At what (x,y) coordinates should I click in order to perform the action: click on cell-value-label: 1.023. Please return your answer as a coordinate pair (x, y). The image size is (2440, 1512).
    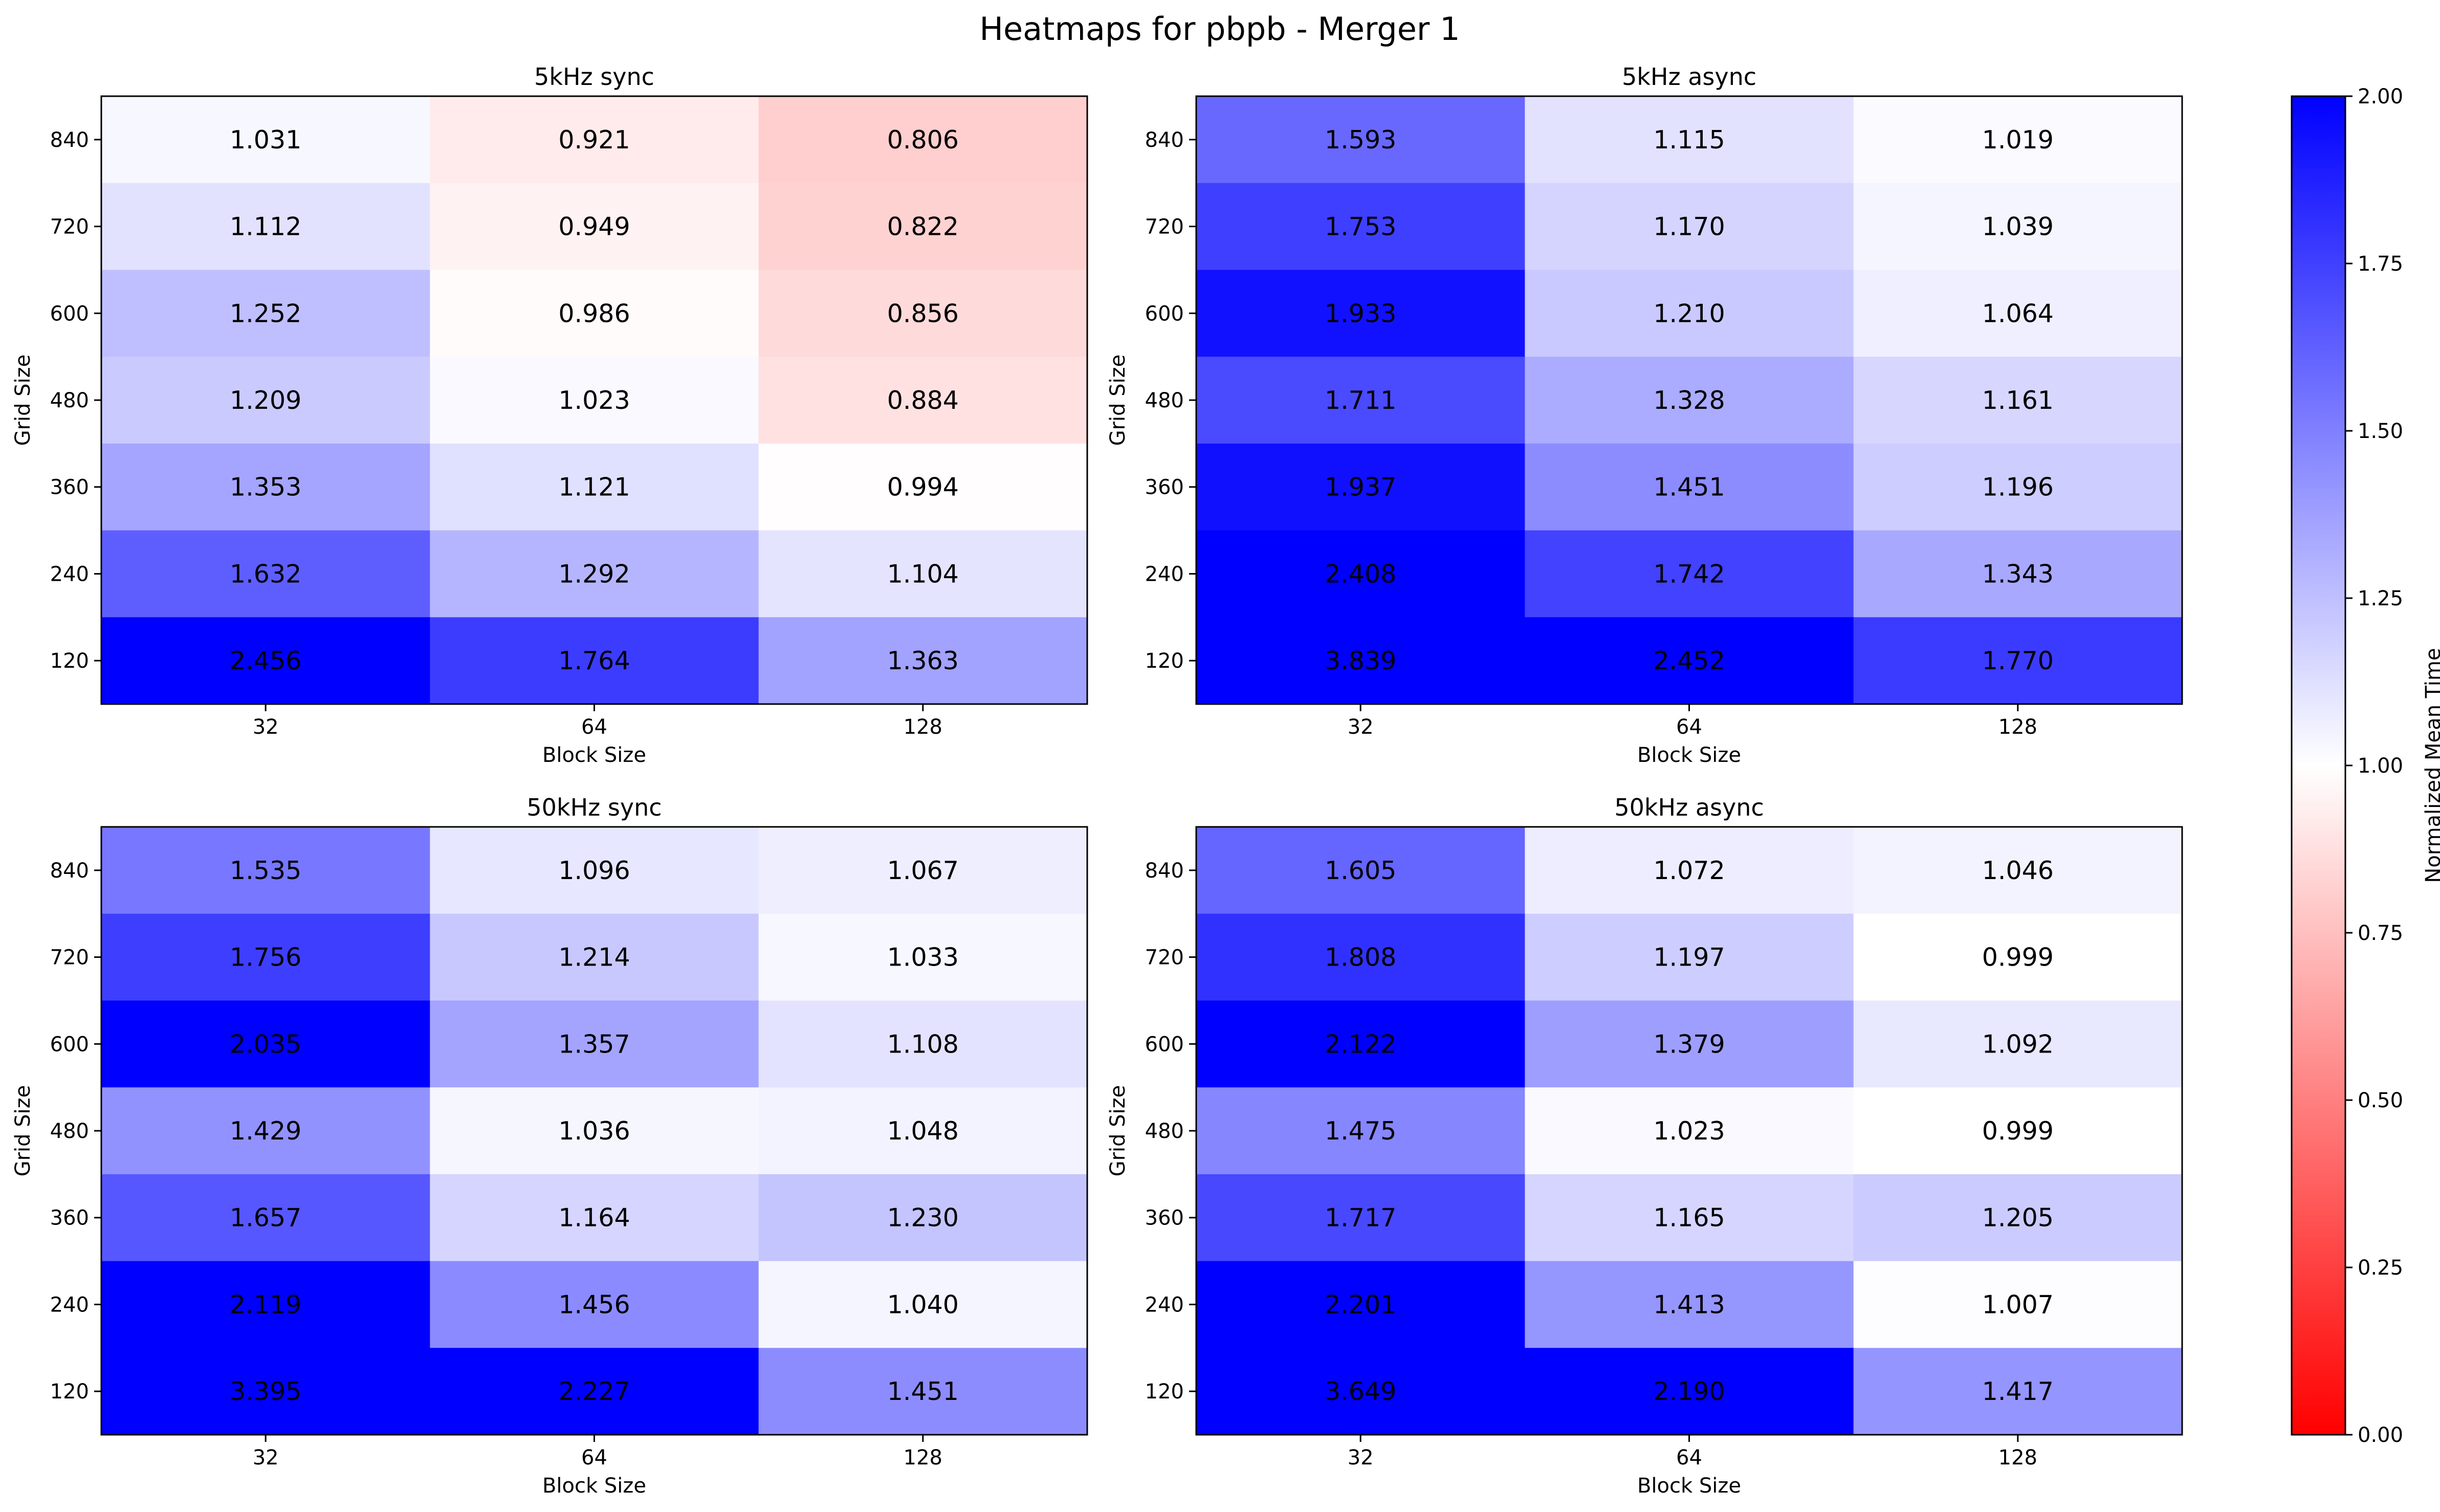
    Looking at the image, I should click on (594, 400).